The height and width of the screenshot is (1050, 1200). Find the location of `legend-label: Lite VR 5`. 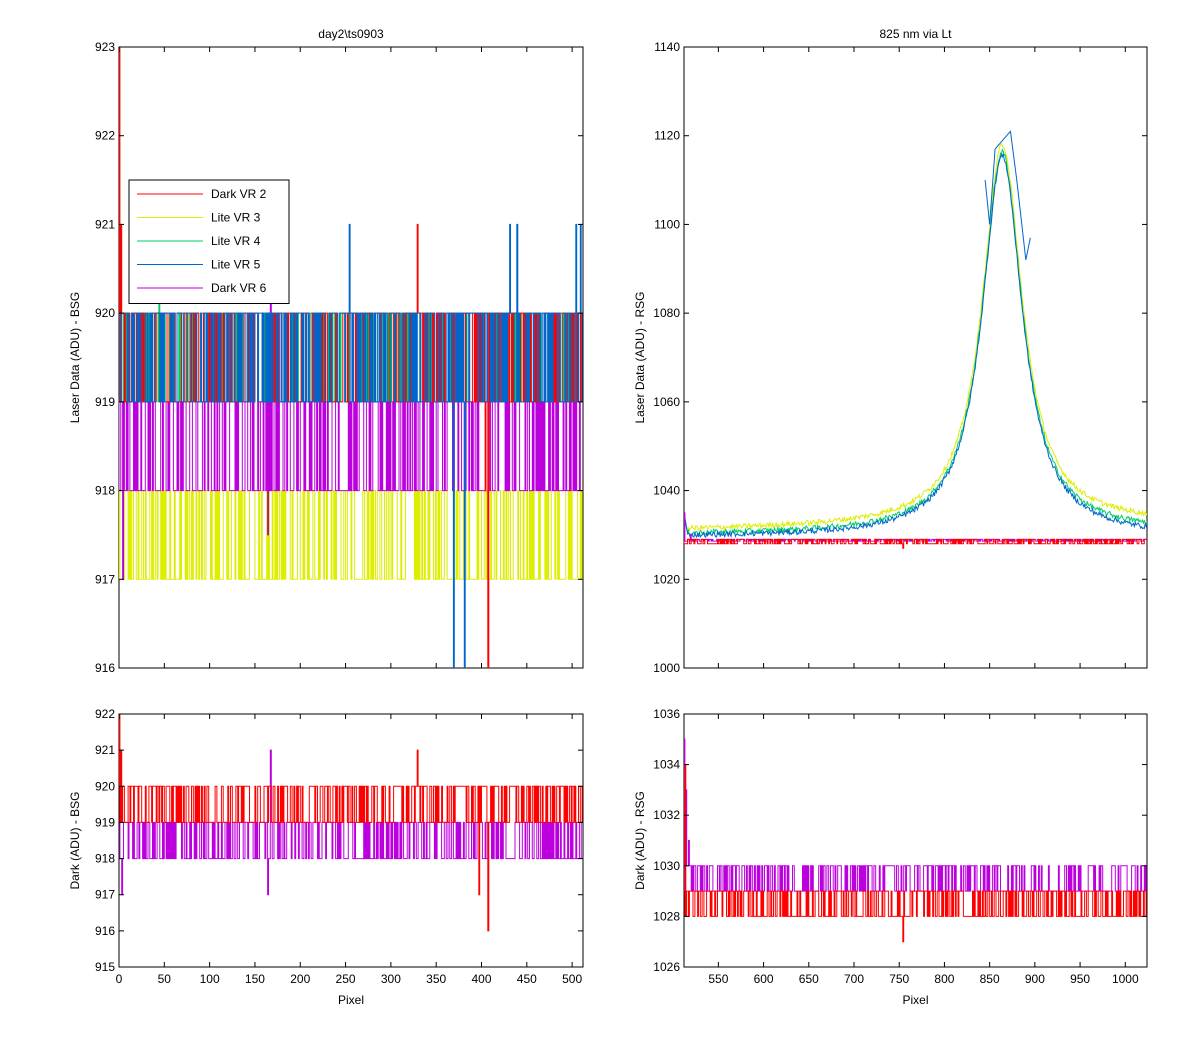

legend-label: Lite VR 5 is located at coordinates (236, 265).